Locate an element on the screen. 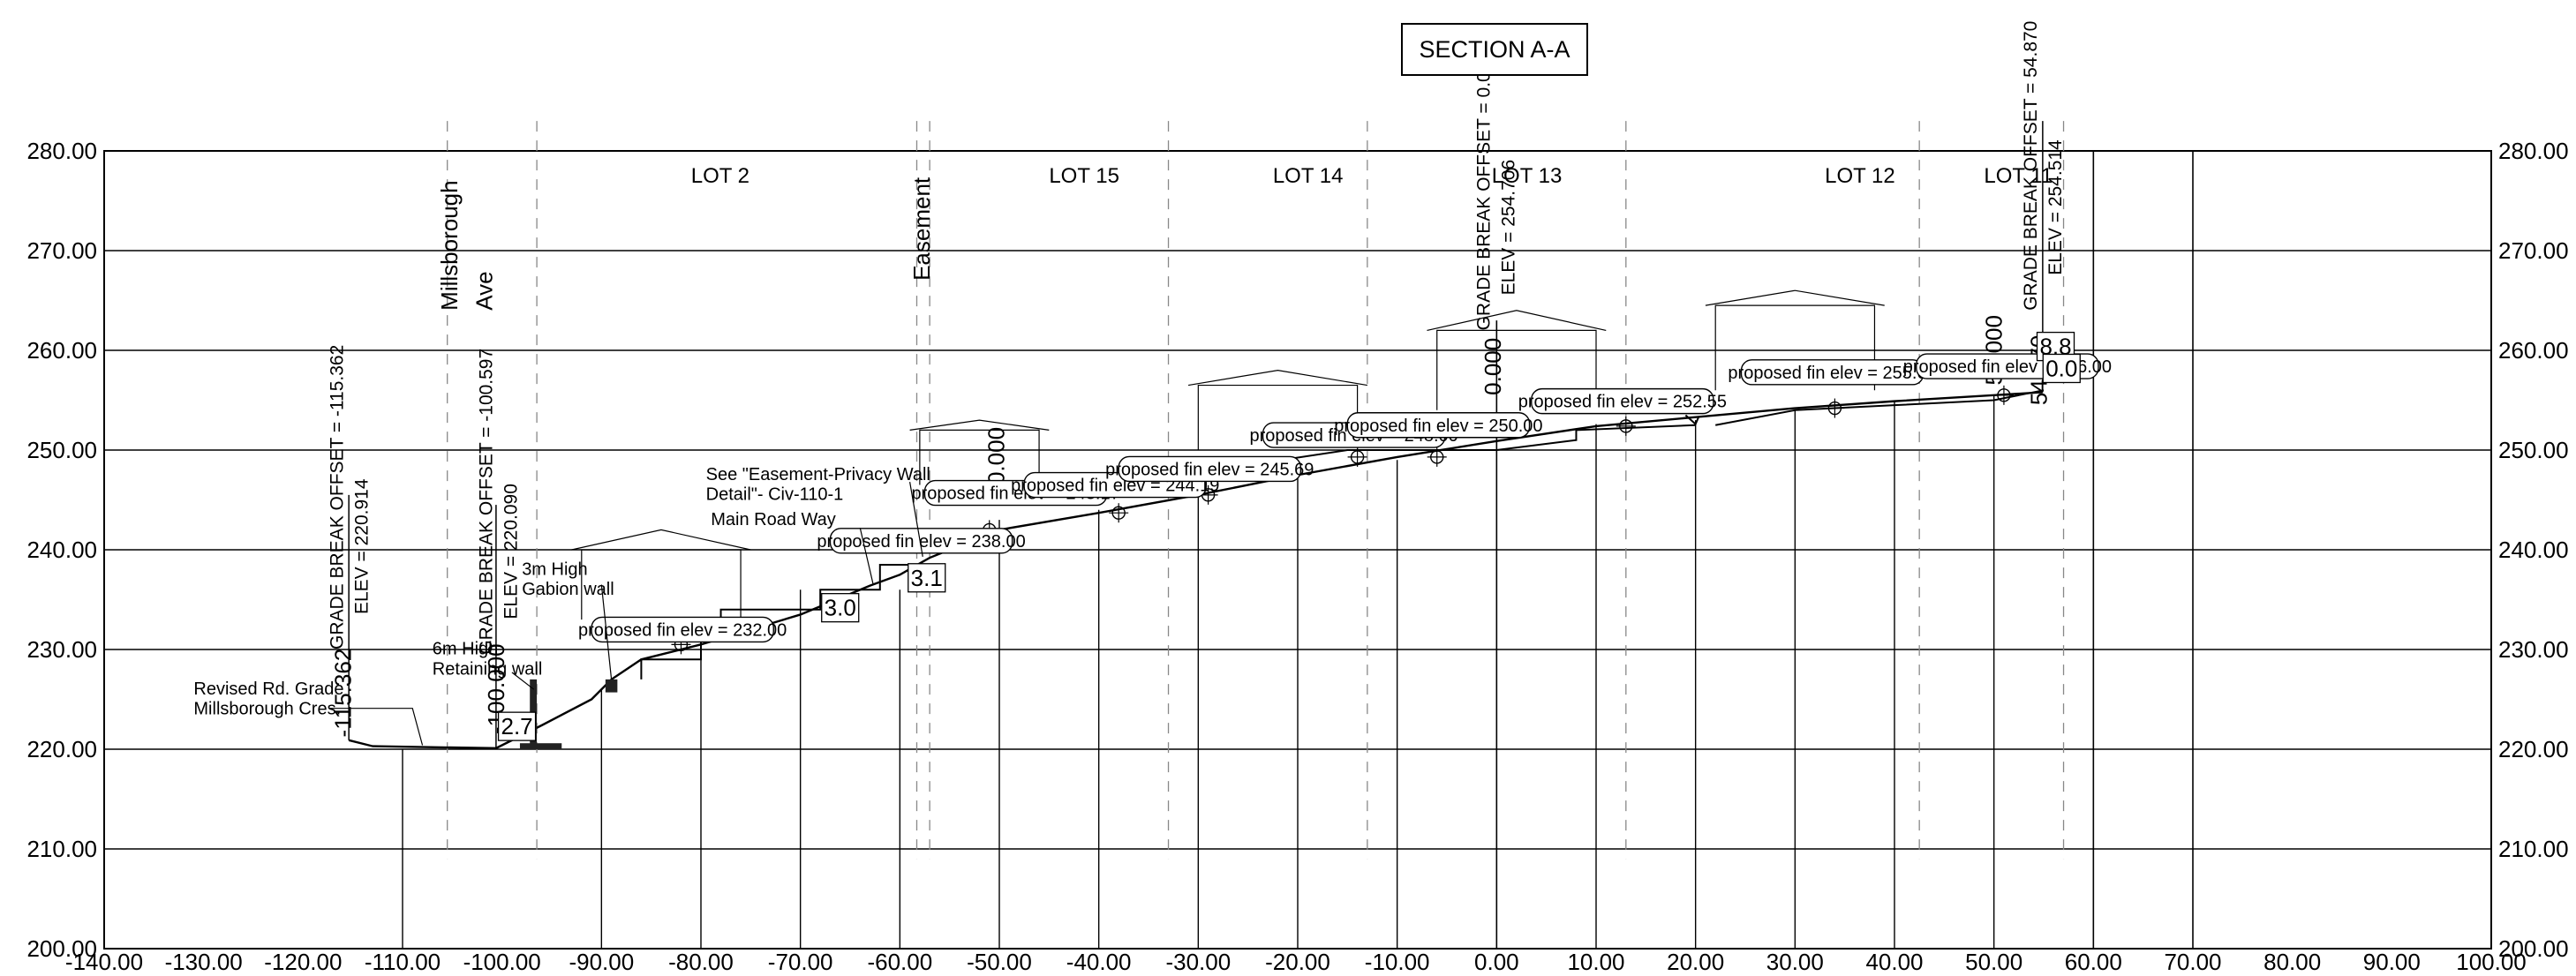 This screenshot has height=976, width=2576. x-tick-label: 10.00 is located at coordinates (1596, 960).